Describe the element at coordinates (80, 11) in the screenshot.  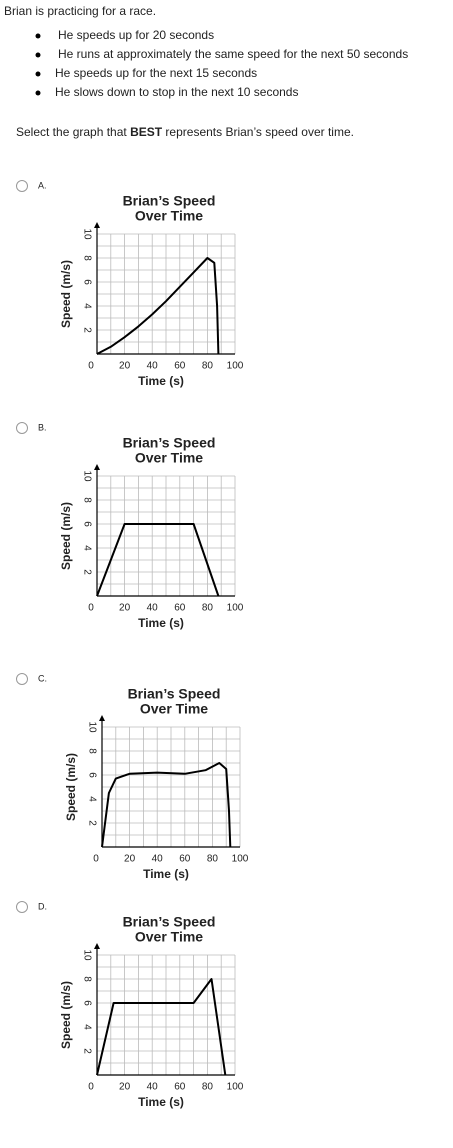
I see `intro: Brian is practicing for a race.` at that location.